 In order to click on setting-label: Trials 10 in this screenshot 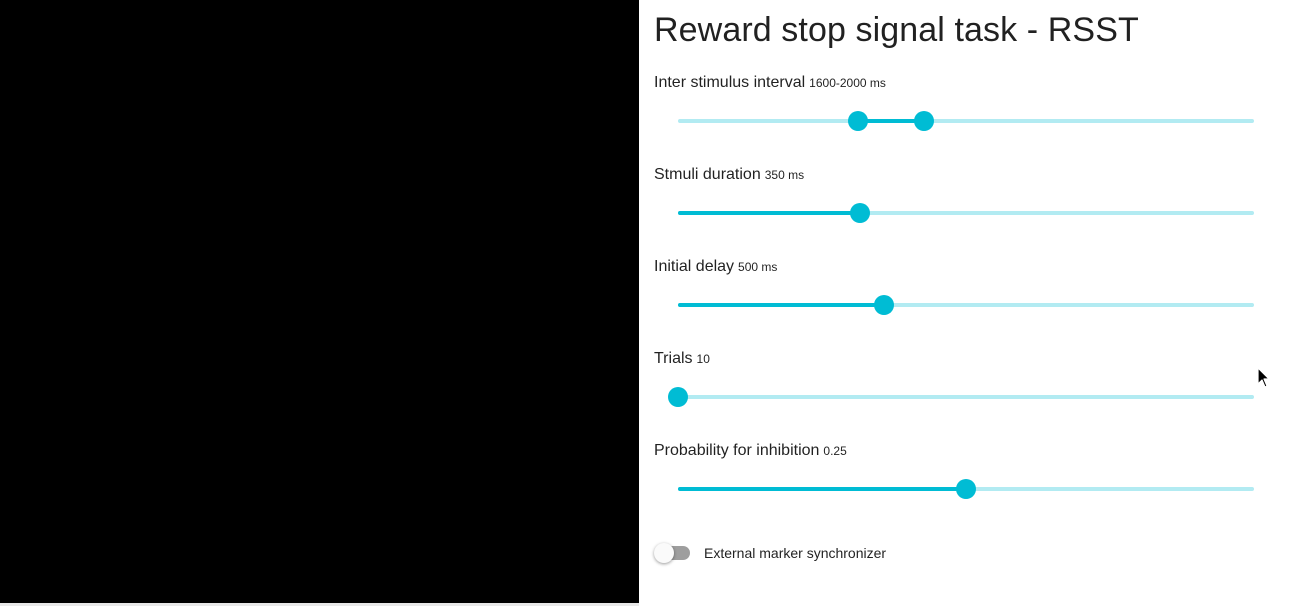, I will do `click(682, 359)`.